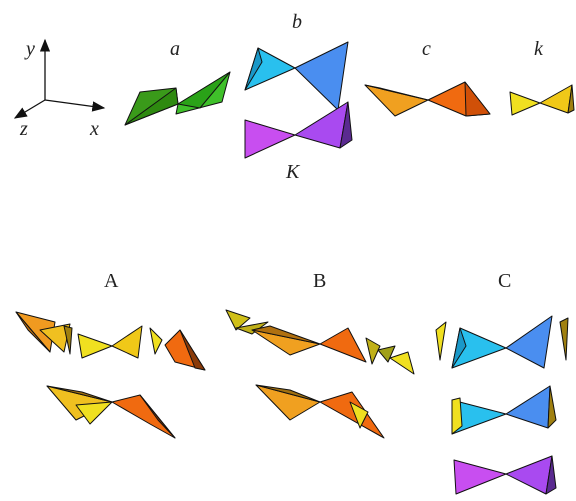  I want to click on x-axis, so click(75, 105).